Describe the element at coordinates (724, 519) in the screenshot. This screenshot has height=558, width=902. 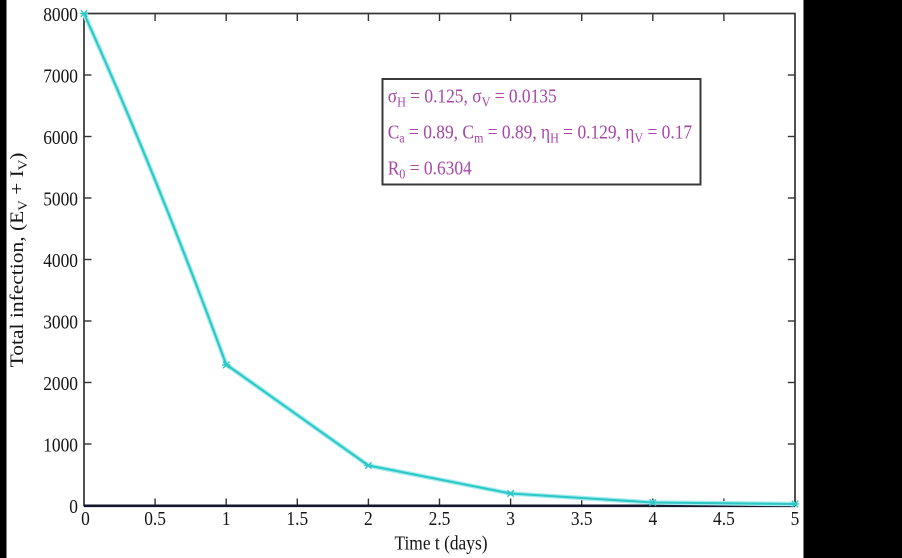
I see `svg-text: 4.5` at that location.